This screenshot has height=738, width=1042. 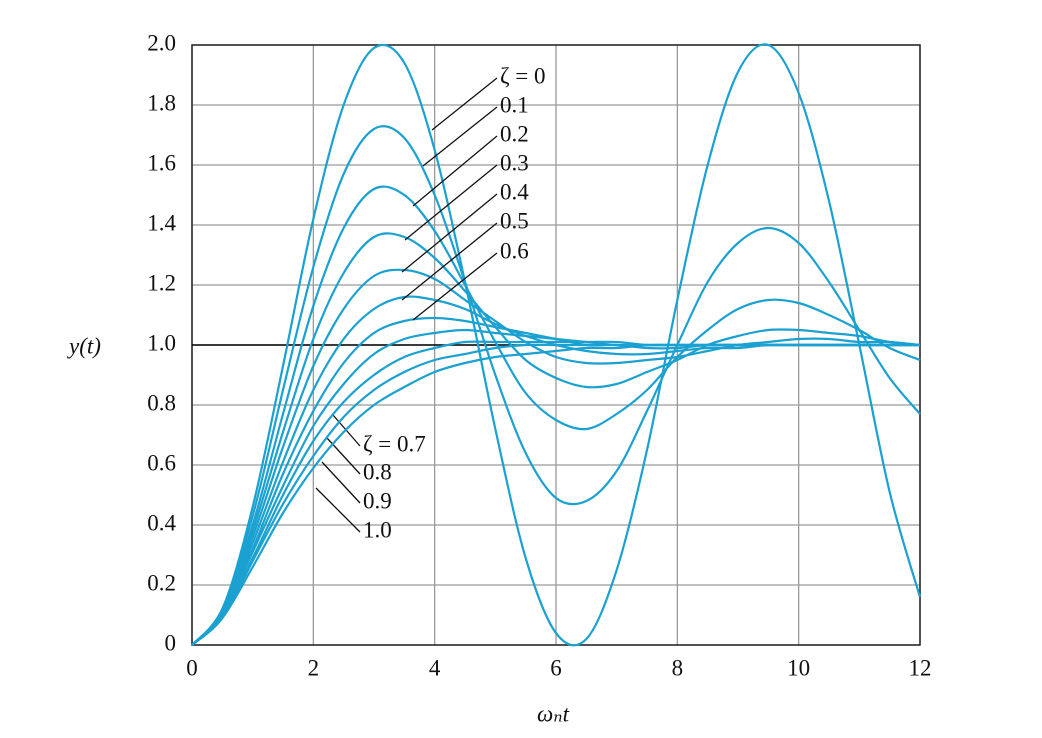 I want to click on curve-label: 0.5, so click(x=514, y=220).